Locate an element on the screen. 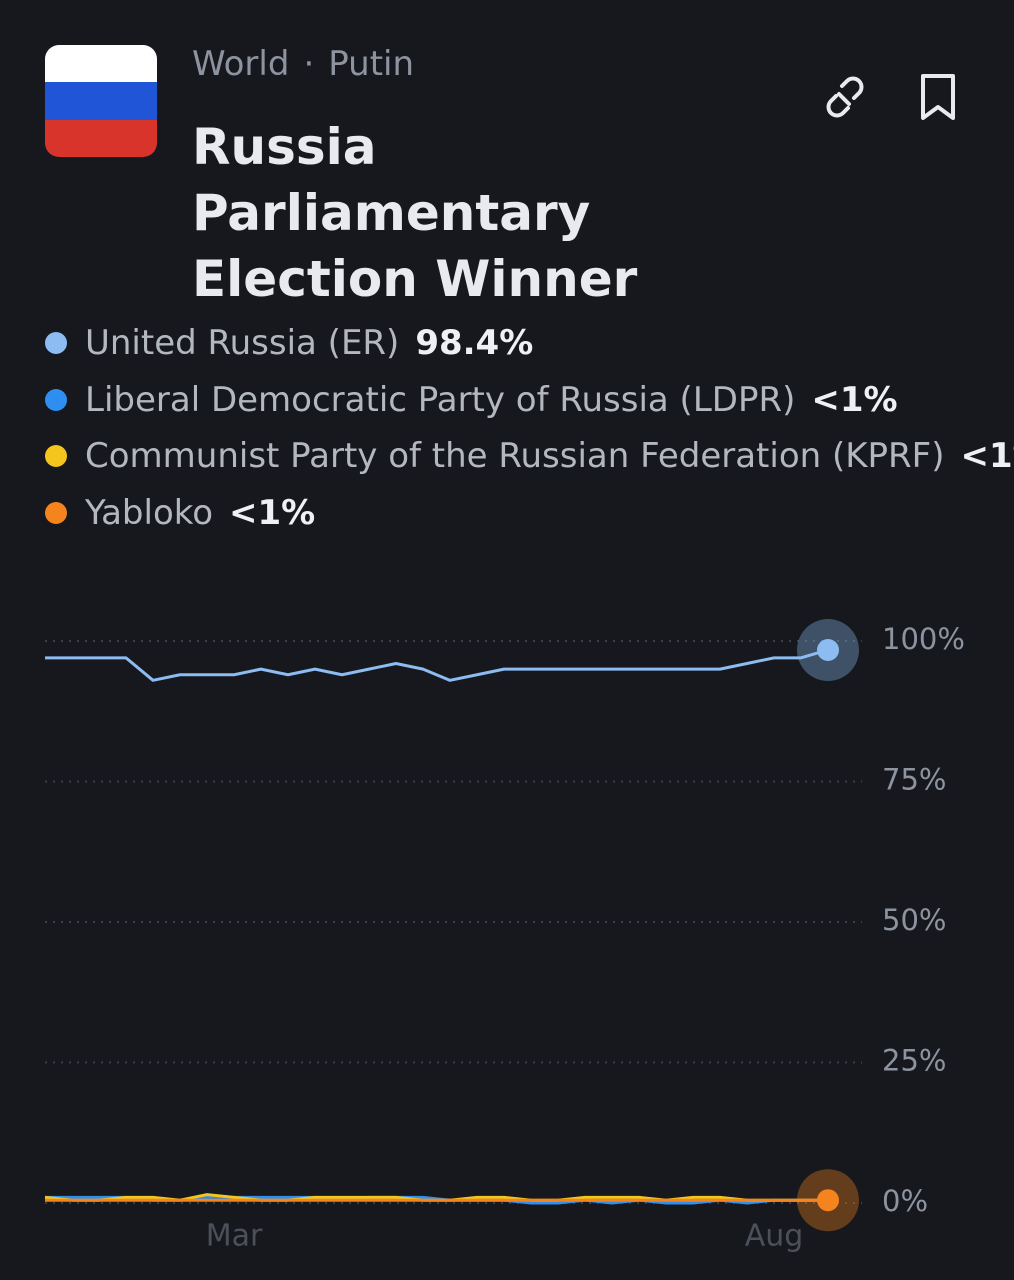 This screenshot has width=1014, height=1280. legend-entry: Yabloko <1% is located at coordinates (180, 513).